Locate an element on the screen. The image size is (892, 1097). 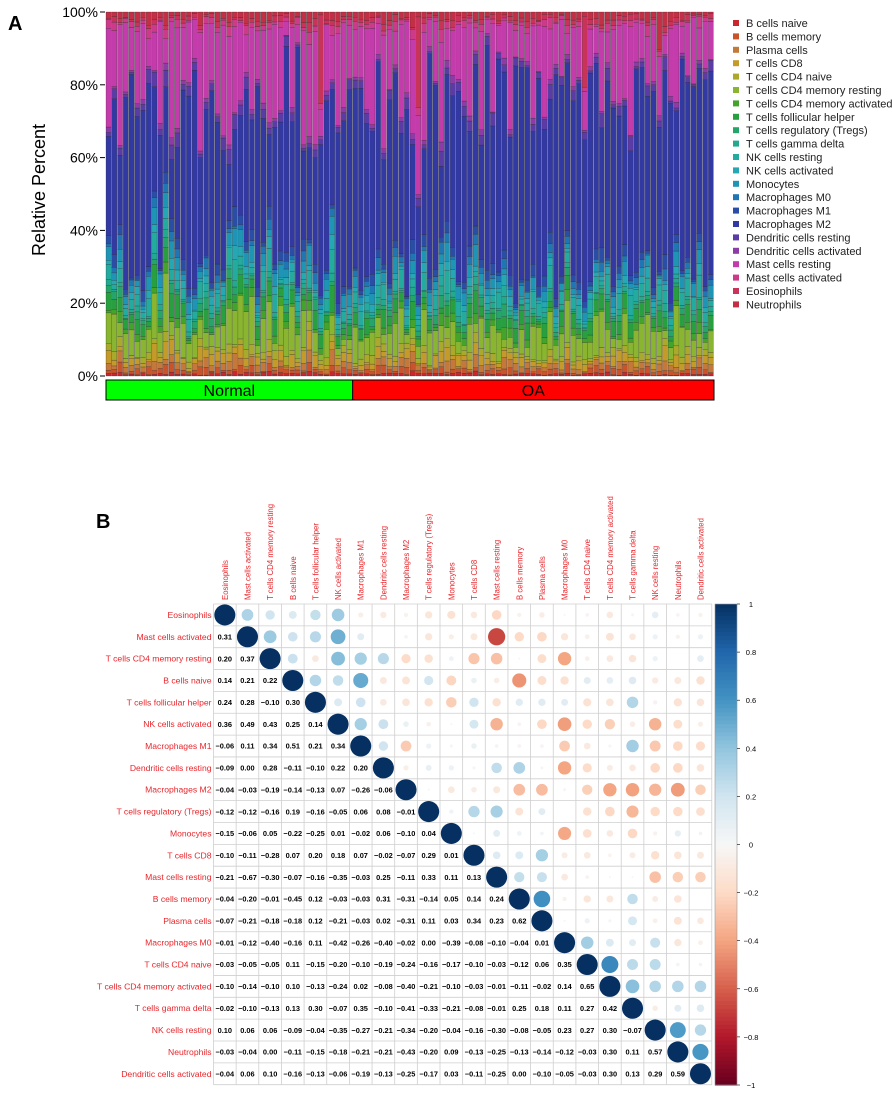
row-label: Mast cells resting is located at coordinates (178, 877).